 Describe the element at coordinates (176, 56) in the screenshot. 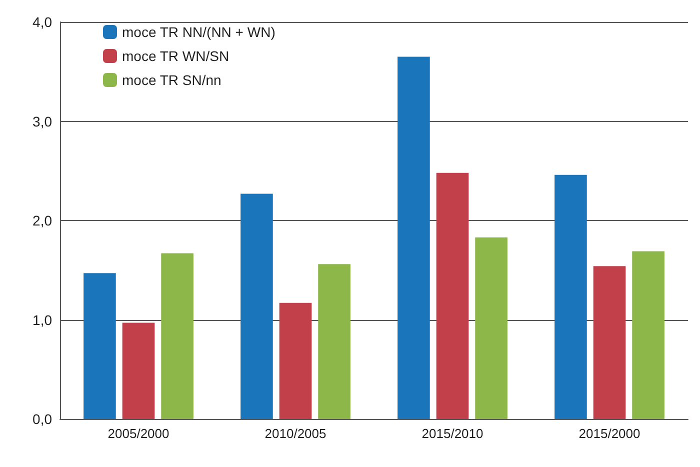

I see `legend-label: moce TR WN/SN` at that location.